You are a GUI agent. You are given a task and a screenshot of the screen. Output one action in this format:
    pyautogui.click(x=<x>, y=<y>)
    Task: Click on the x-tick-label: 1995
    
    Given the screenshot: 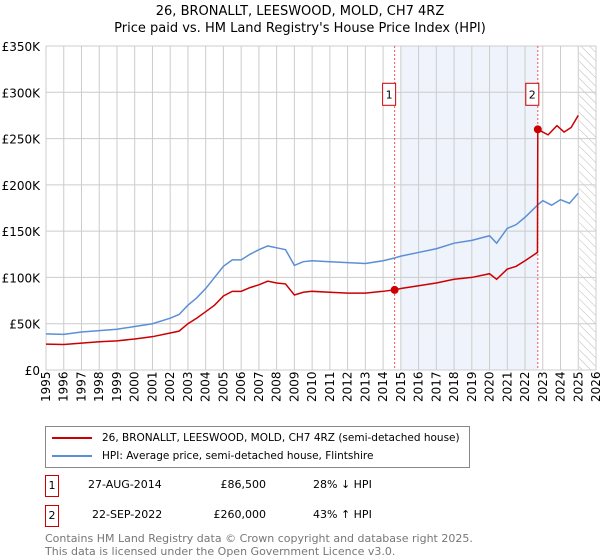 What is the action you would take?
    pyautogui.click(x=46, y=386)
    